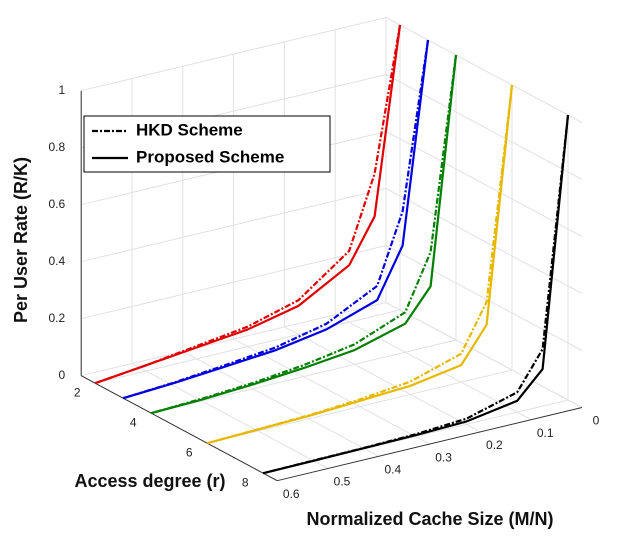 This screenshot has width=627, height=546. What do you see at coordinates (545, 433) in the screenshot?
I see `x-tick-label: 0.1` at bounding box center [545, 433].